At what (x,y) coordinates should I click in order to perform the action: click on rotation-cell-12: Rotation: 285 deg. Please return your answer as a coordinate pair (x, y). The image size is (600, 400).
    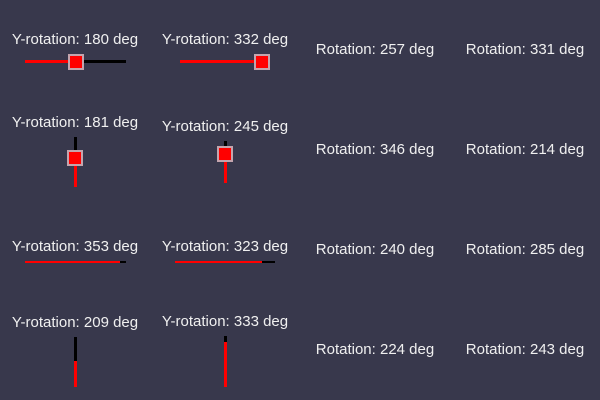
    Looking at the image, I should click on (525, 250).